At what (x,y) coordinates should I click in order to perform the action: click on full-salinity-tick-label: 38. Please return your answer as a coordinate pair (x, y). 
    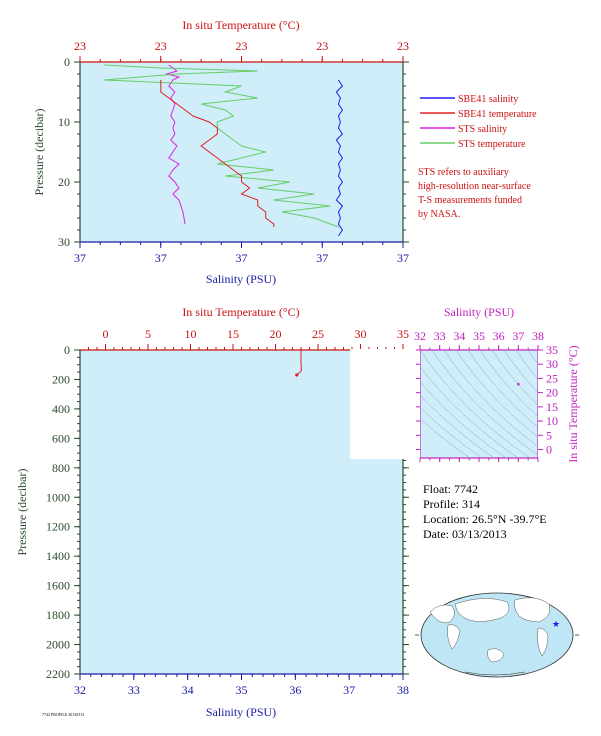
    Looking at the image, I should click on (403, 690).